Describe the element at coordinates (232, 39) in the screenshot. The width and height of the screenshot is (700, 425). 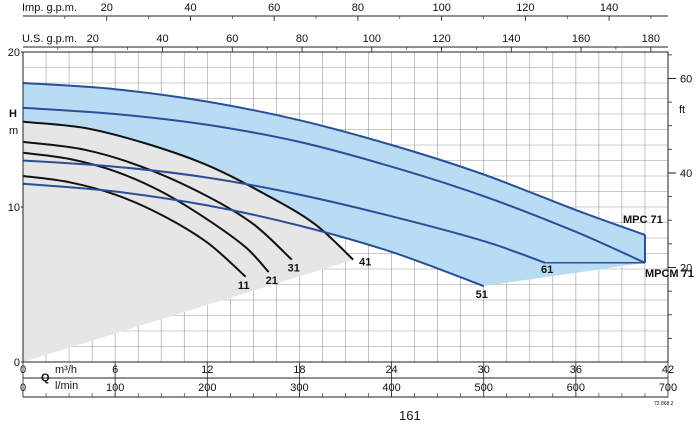
I see `top-axis-2-tick-label: 60` at that location.